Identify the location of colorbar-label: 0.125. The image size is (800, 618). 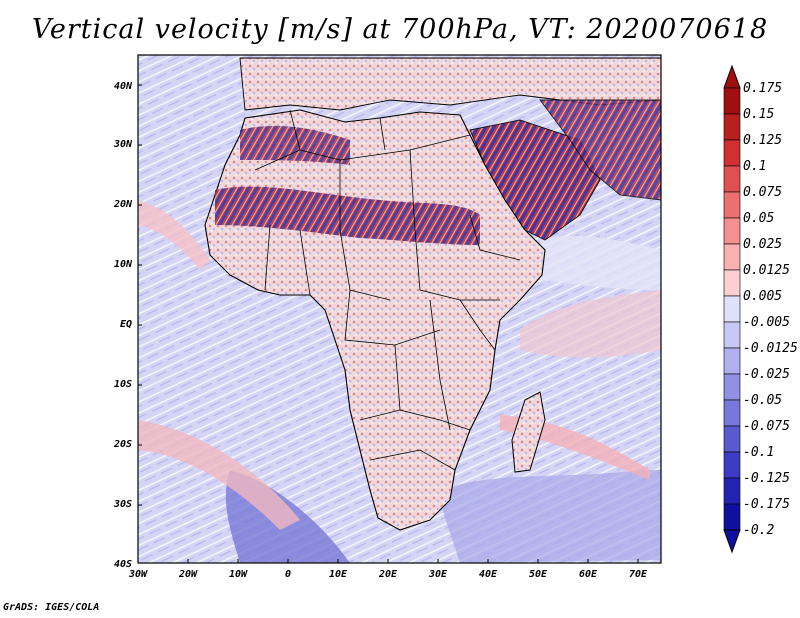
(762, 140).